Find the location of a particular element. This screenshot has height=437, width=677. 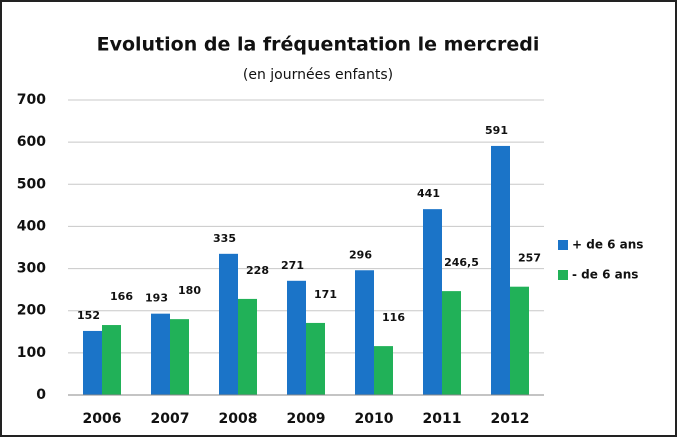

chart-subtitle: (en journées enfants) is located at coordinates (318, 75).